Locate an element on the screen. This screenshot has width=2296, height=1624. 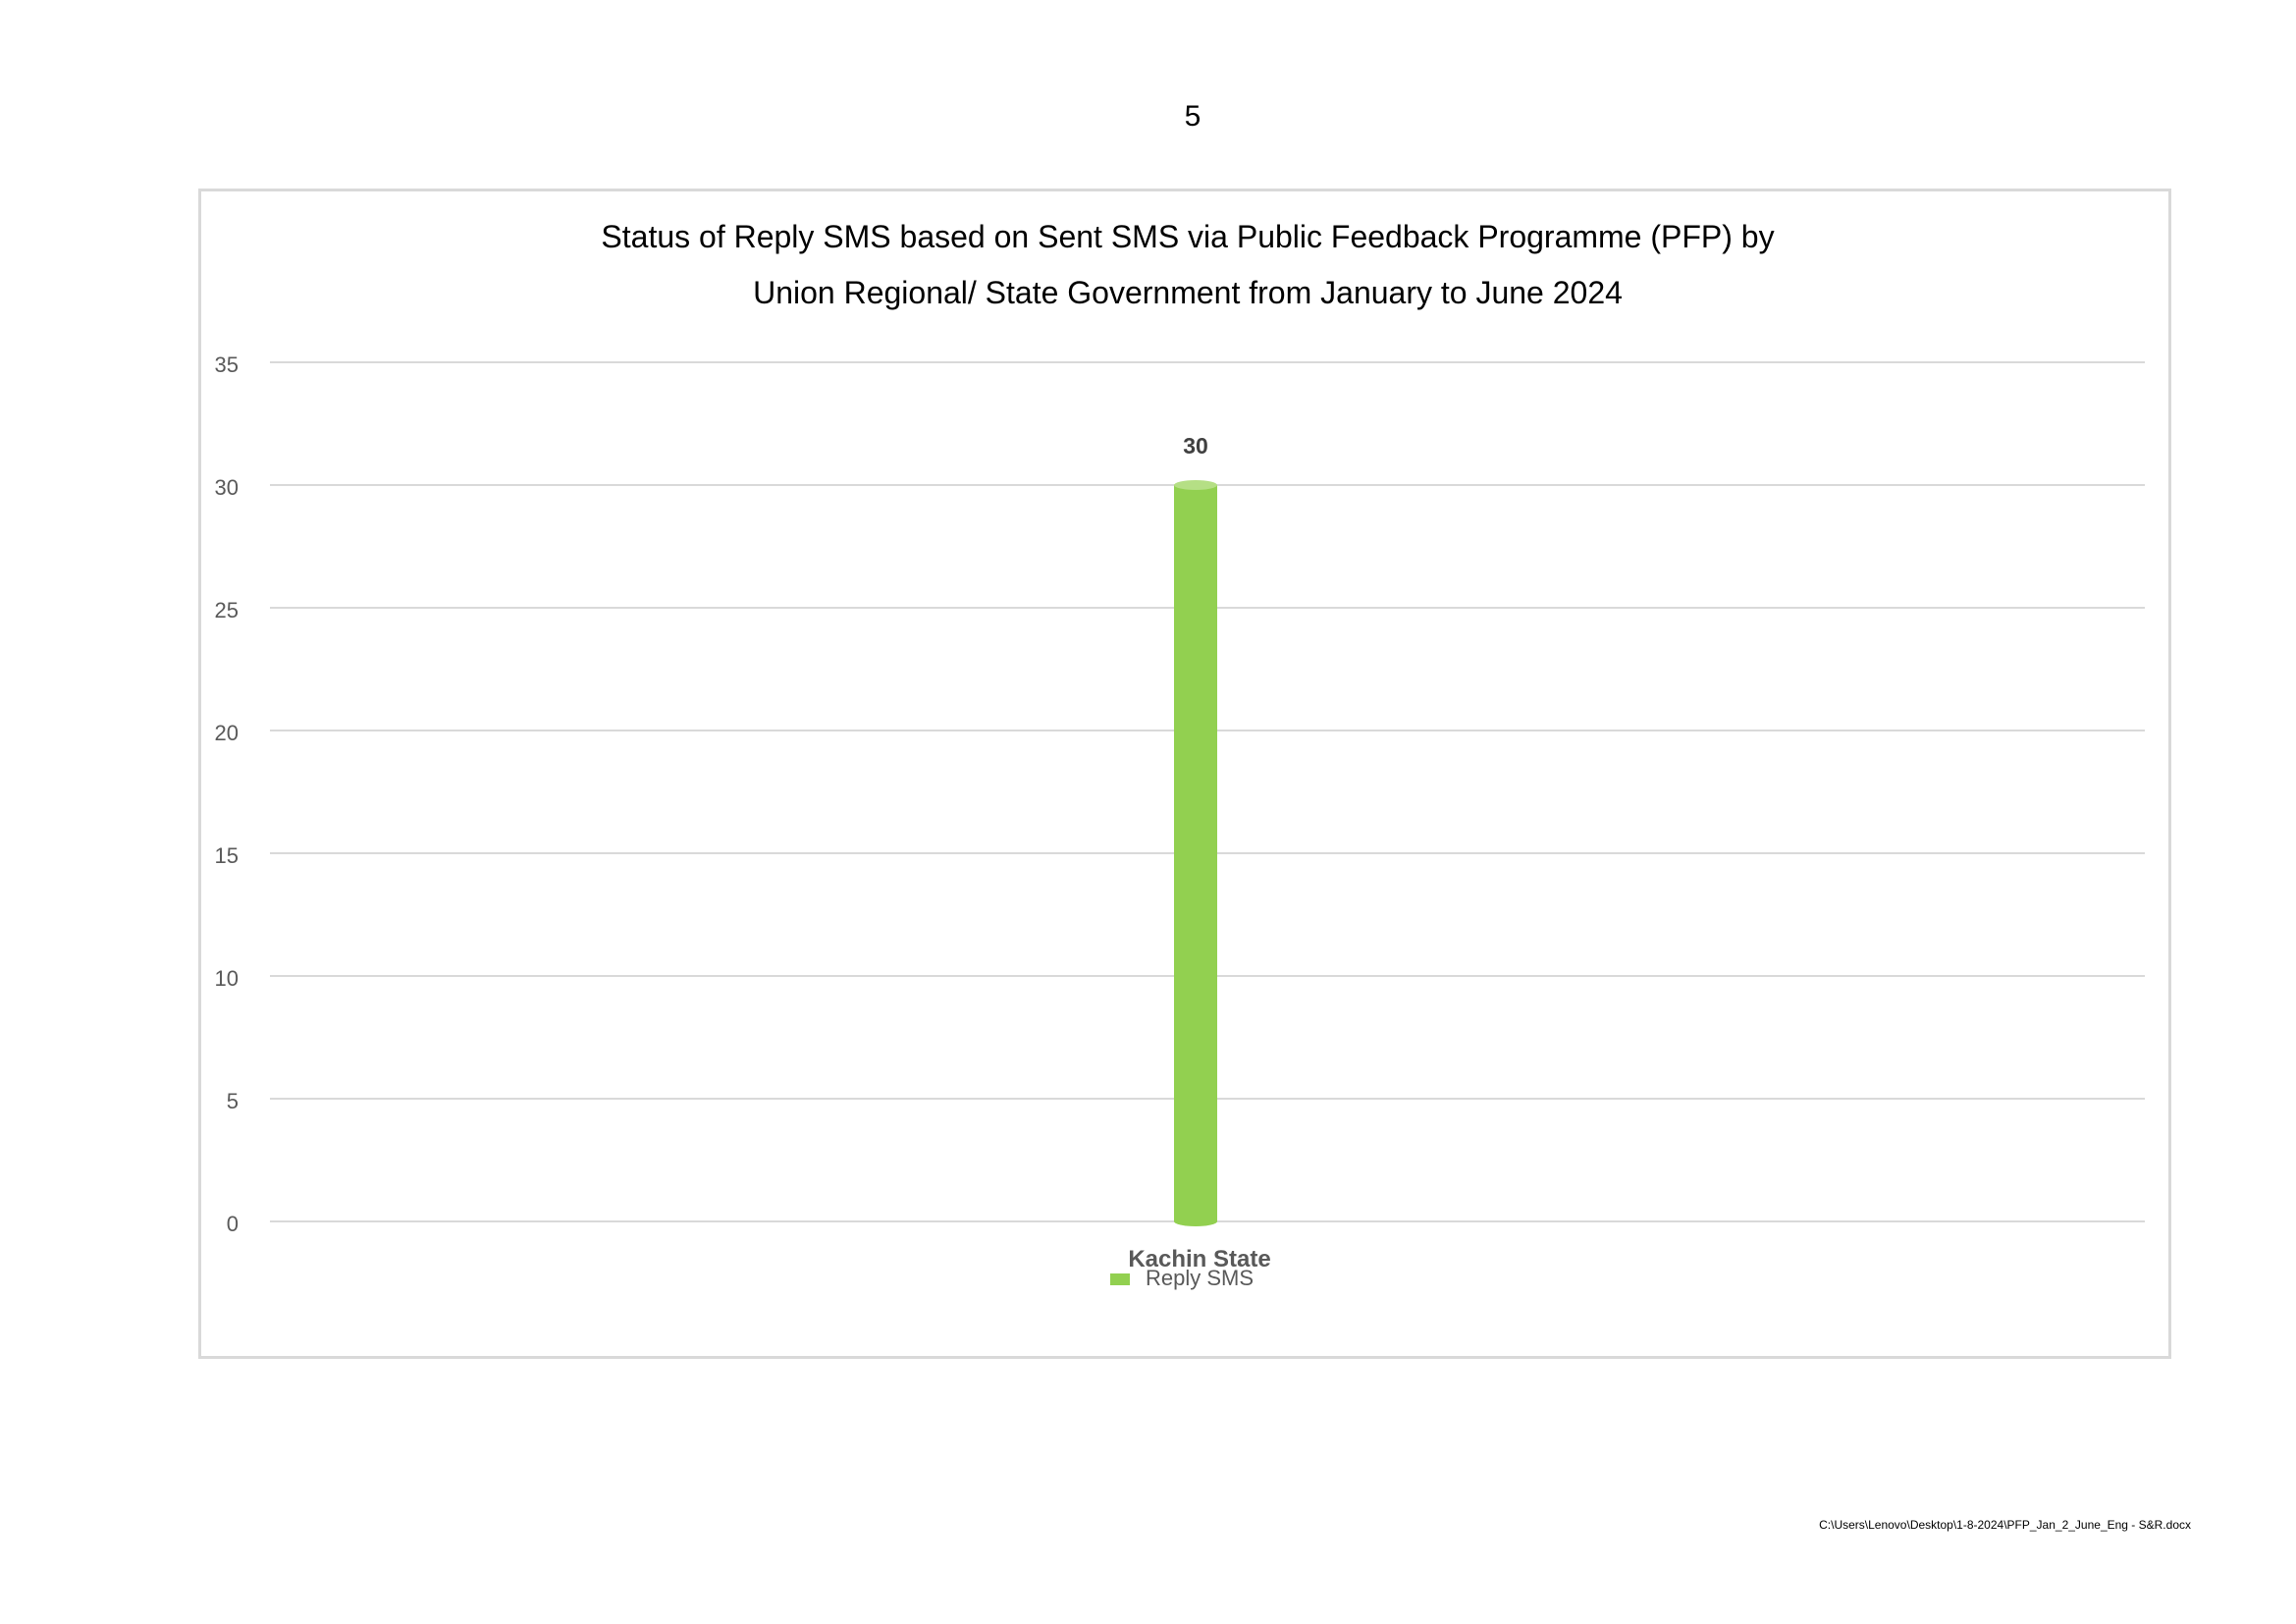
y-tick-label: 25 is located at coordinates (227, 610).